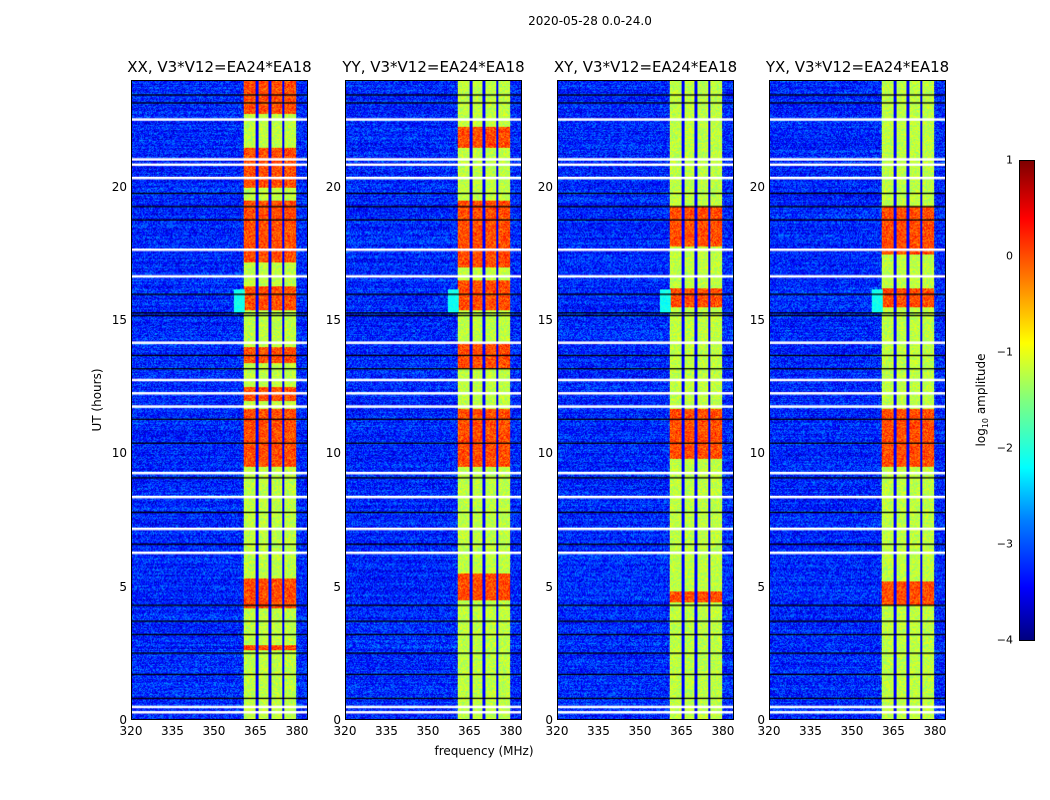 This screenshot has height=800, width=1050. Describe the element at coordinates (1004, 352) in the screenshot. I see `colorbar-tick-label: −1` at that location.